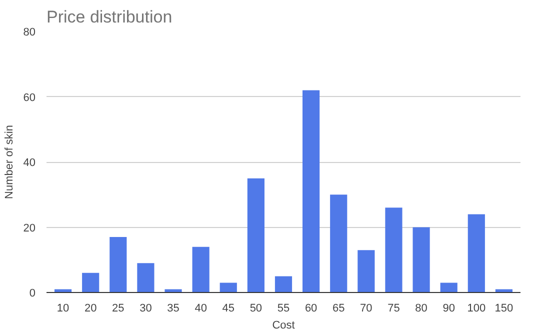 The width and height of the screenshot is (540, 334). Describe the element at coordinates (283, 308) in the screenshot. I see `x-tick-label: 55` at that location.